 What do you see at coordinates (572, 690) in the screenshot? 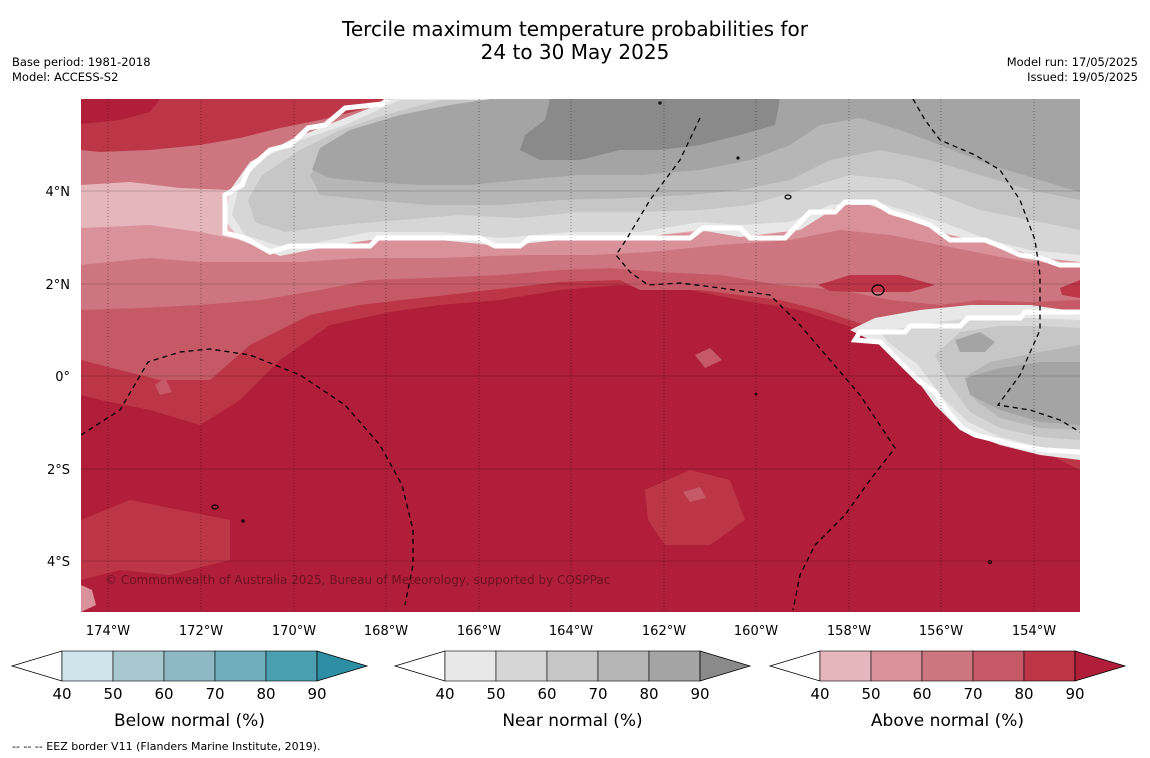
I see `colorbar-near: 40 50 60 70 80 90 Near normal (%)` at bounding box center [572, 690].